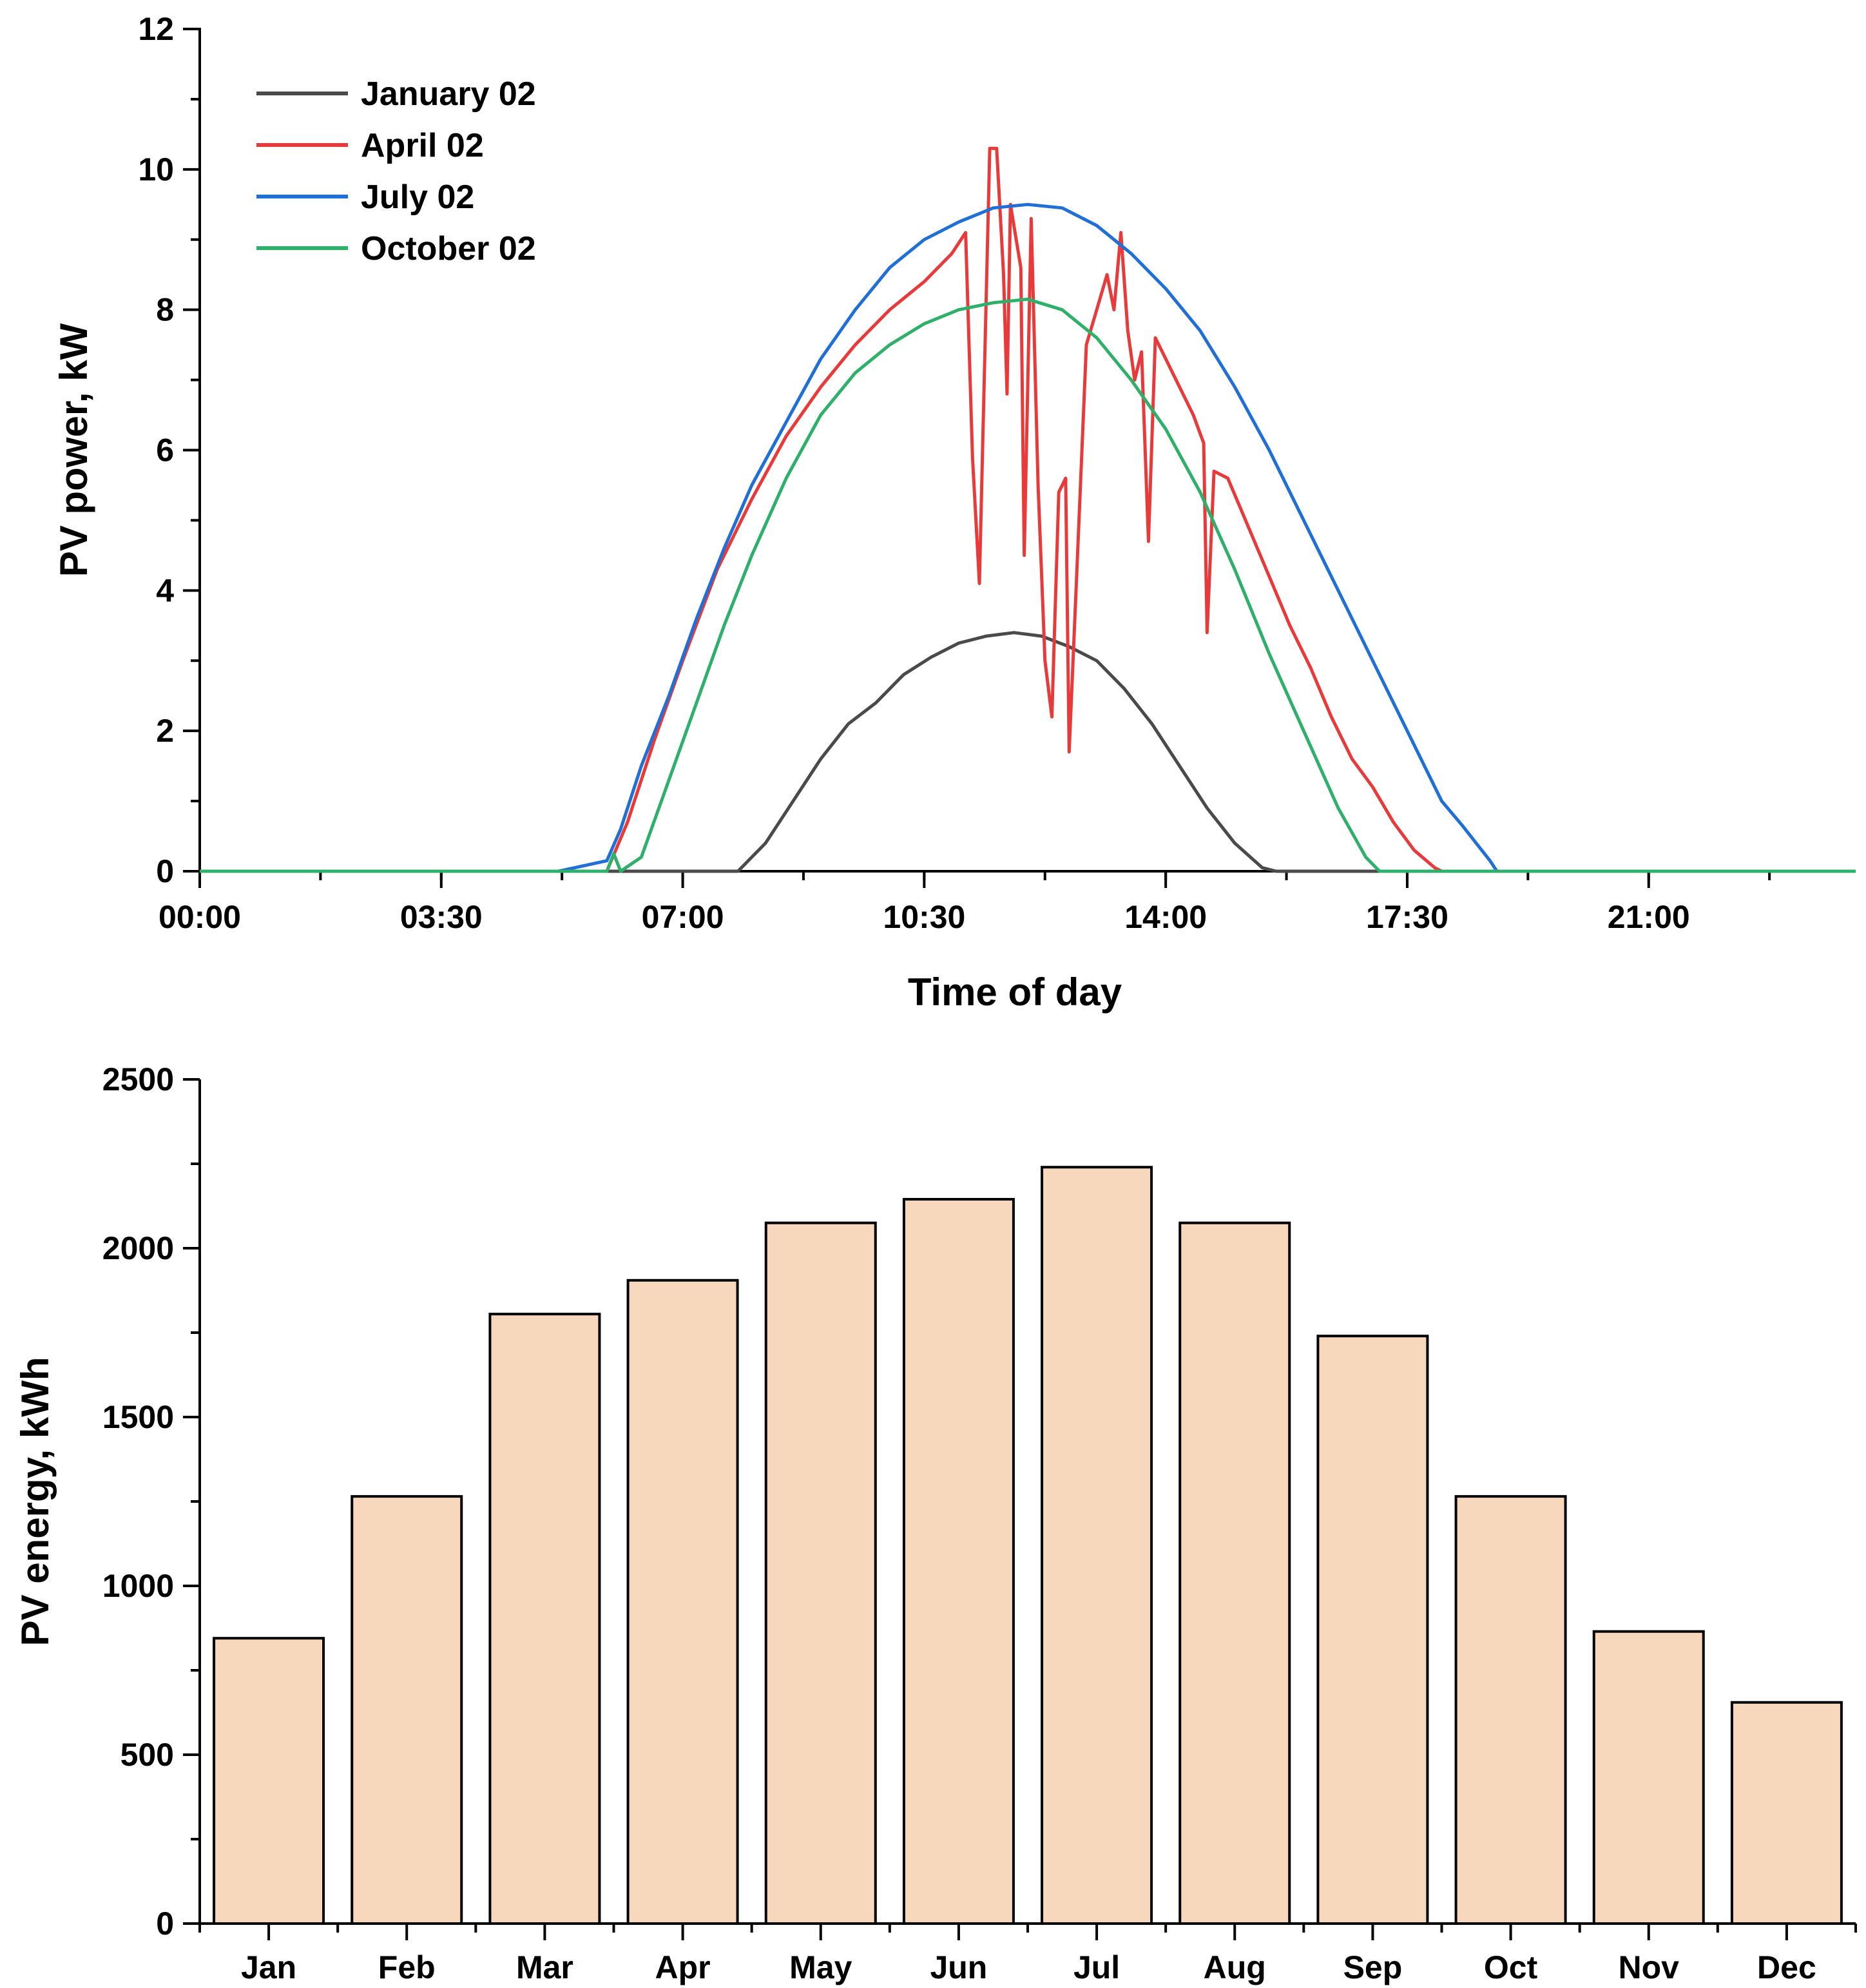  Describe the element at coordinates (138, 1586) in the screenshot. I see `y-tick-label: 1000` at that location.